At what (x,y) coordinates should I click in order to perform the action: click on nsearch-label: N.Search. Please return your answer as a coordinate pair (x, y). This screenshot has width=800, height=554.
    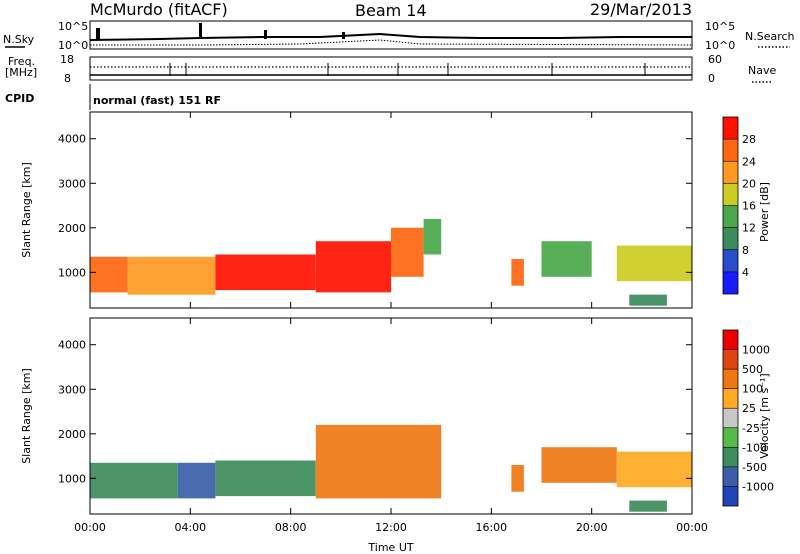
    Looking at the image, I should click on (770, 36).